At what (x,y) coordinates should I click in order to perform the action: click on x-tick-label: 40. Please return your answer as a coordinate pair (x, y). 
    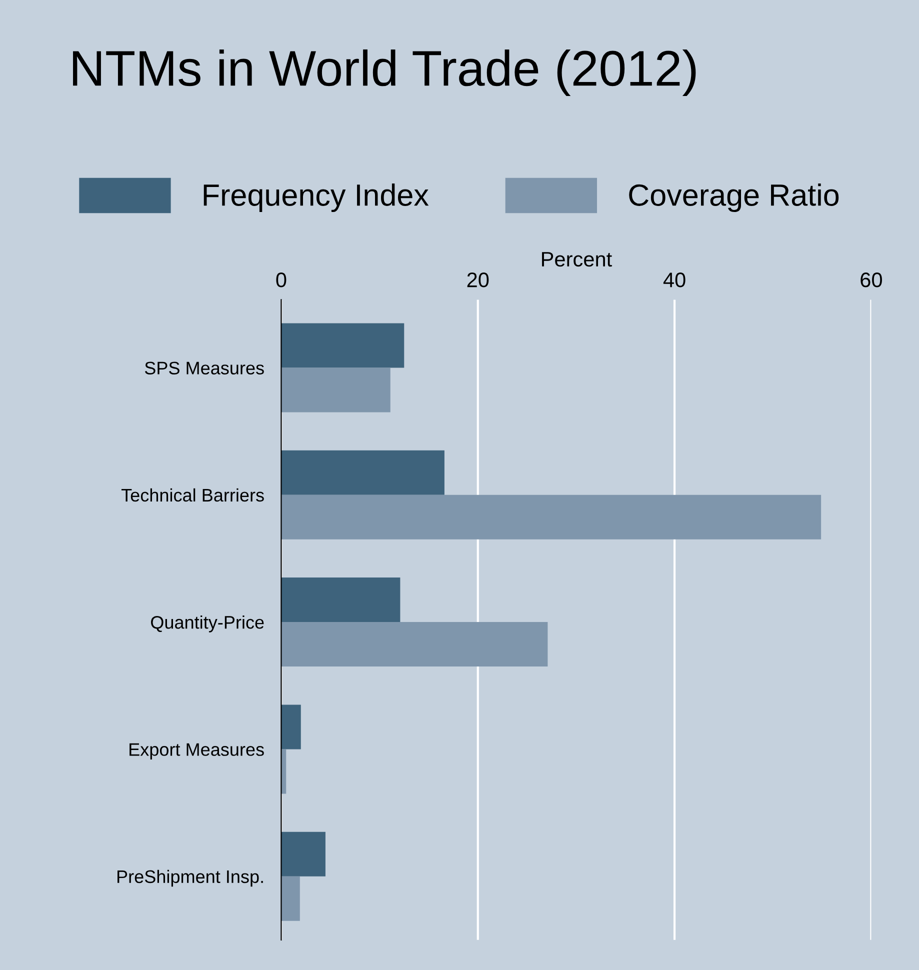
    Looking at the image, I should click on (674, 280).